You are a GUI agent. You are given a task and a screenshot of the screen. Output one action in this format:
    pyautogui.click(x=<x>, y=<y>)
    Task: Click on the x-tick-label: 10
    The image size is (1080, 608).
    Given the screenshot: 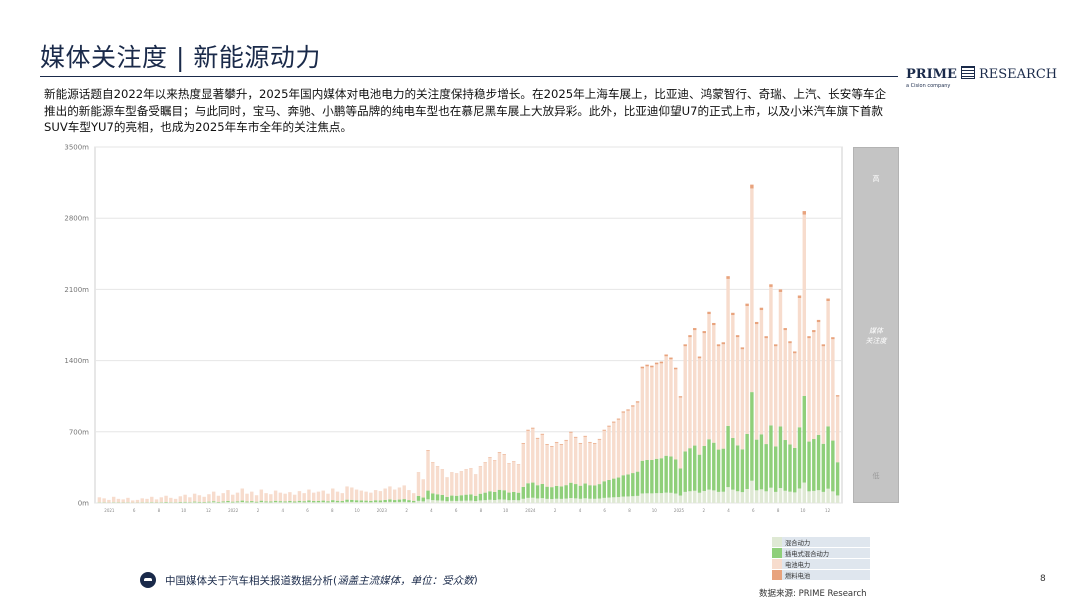 What is the action you would take?
    pyautogui.click(x=655, y=510)
    